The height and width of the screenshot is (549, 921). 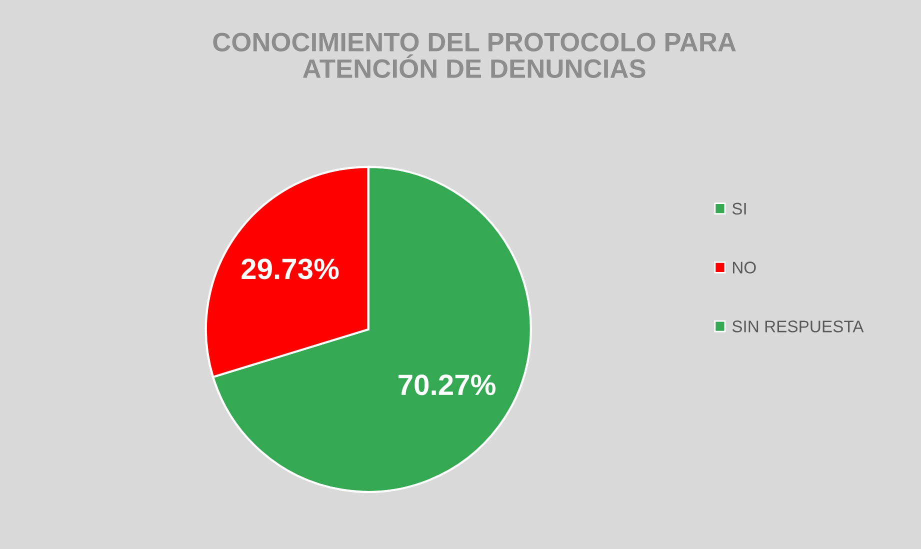 I want to click on chart-title: CONOCIMIENTO DEL PROTOCOLO PARA ATENCIÓN DE DENUNCIAS, so click(x=474, y=55).